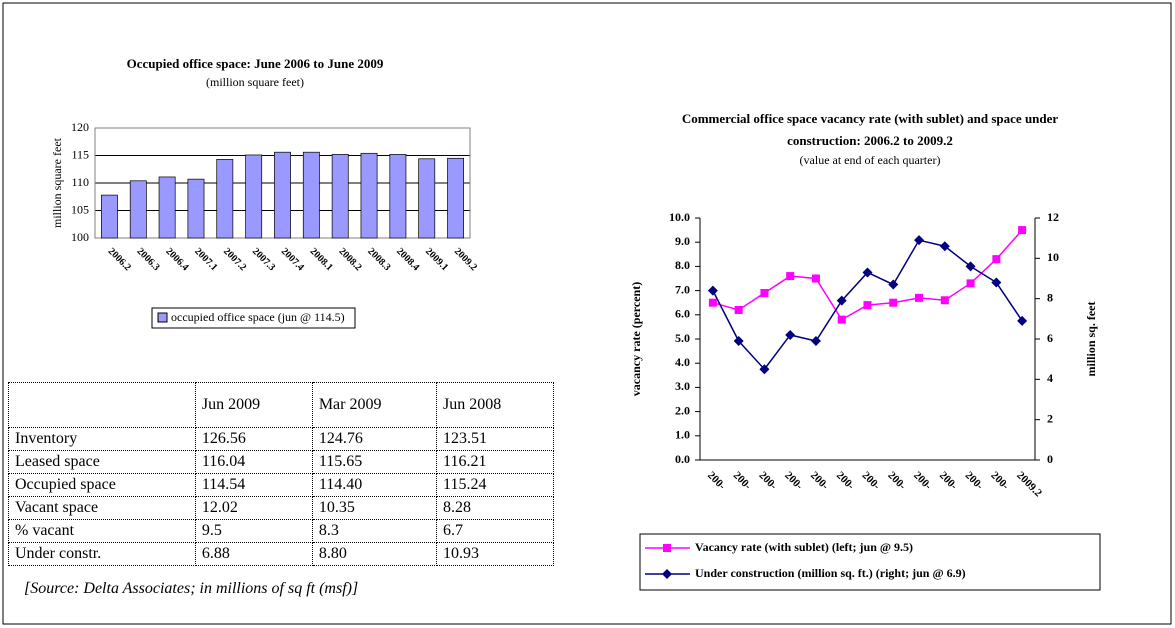 This screenshot has height=628, width=1175. I want to click on table-cell: Vacant space, so click(102, 508).